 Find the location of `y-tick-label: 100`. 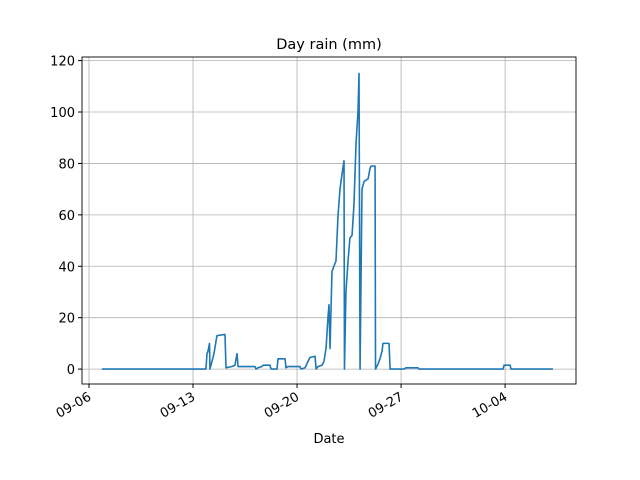

y-tick-label: 100 is located at coordinates (62, 113).